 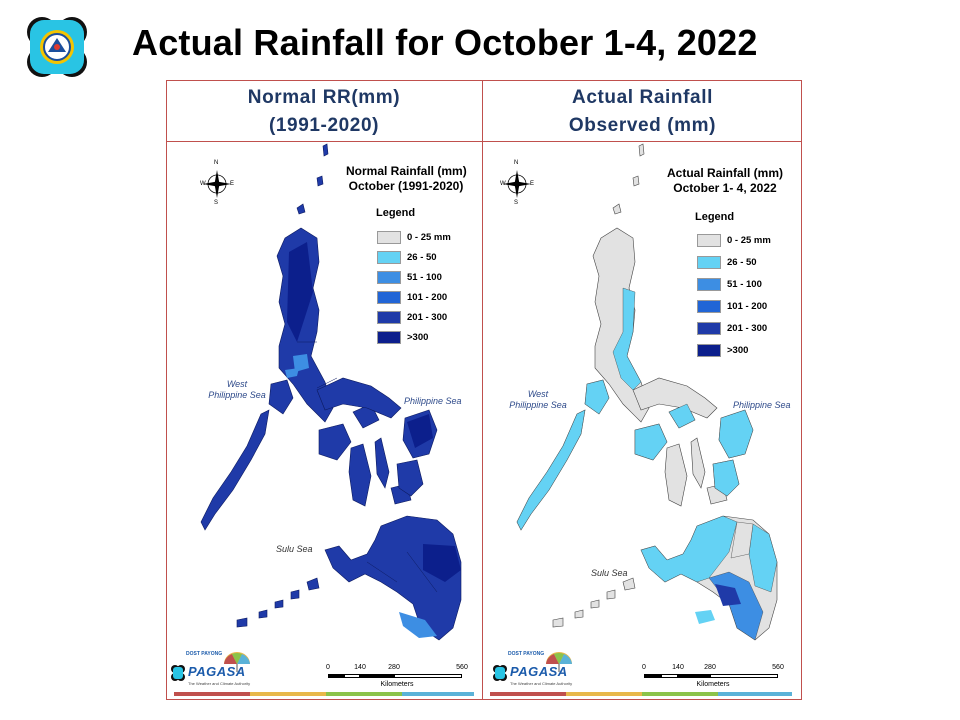 What do you see at coordinates (642, 112) in the screenshot?
I see `right-panel-header: Actual Rainfall Observed (mm)` at bounding box center [642, 112].